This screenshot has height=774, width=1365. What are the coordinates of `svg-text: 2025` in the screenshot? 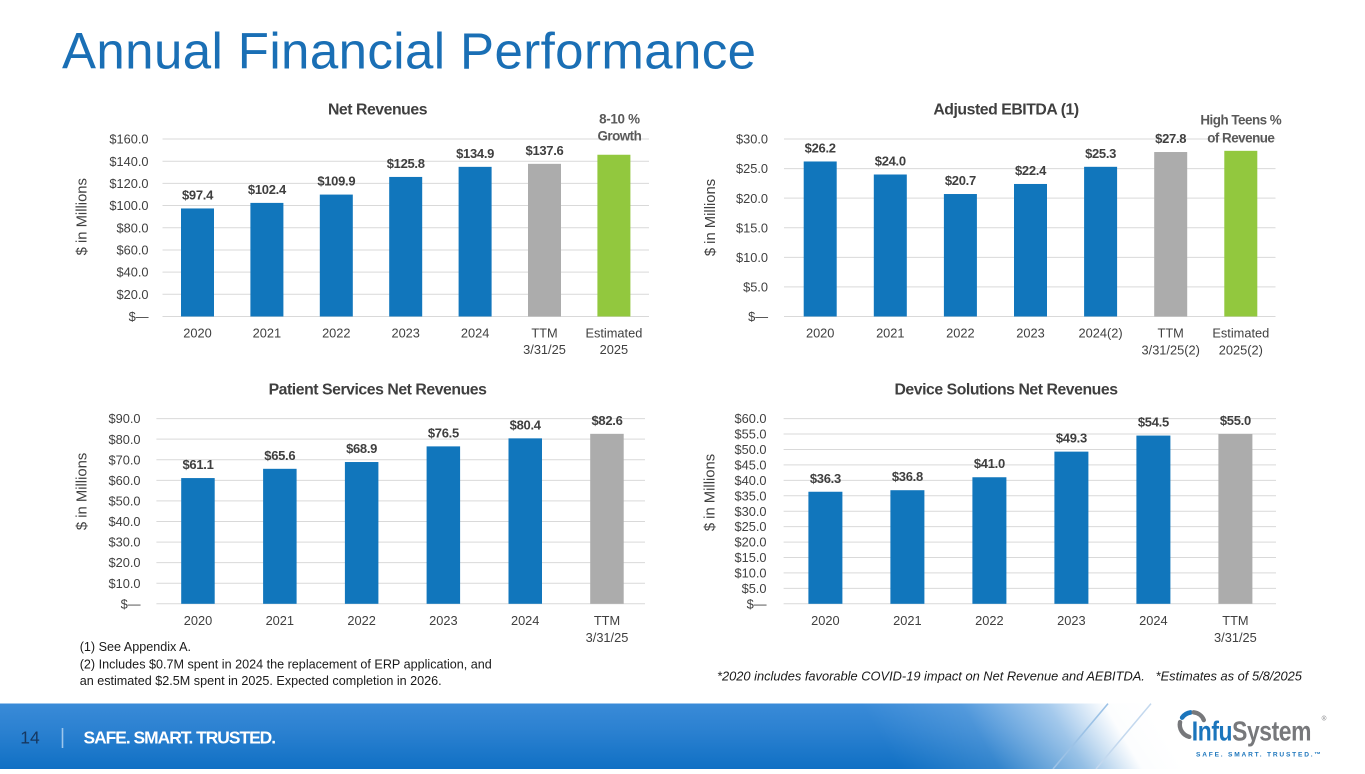 It's located at (614, 349).